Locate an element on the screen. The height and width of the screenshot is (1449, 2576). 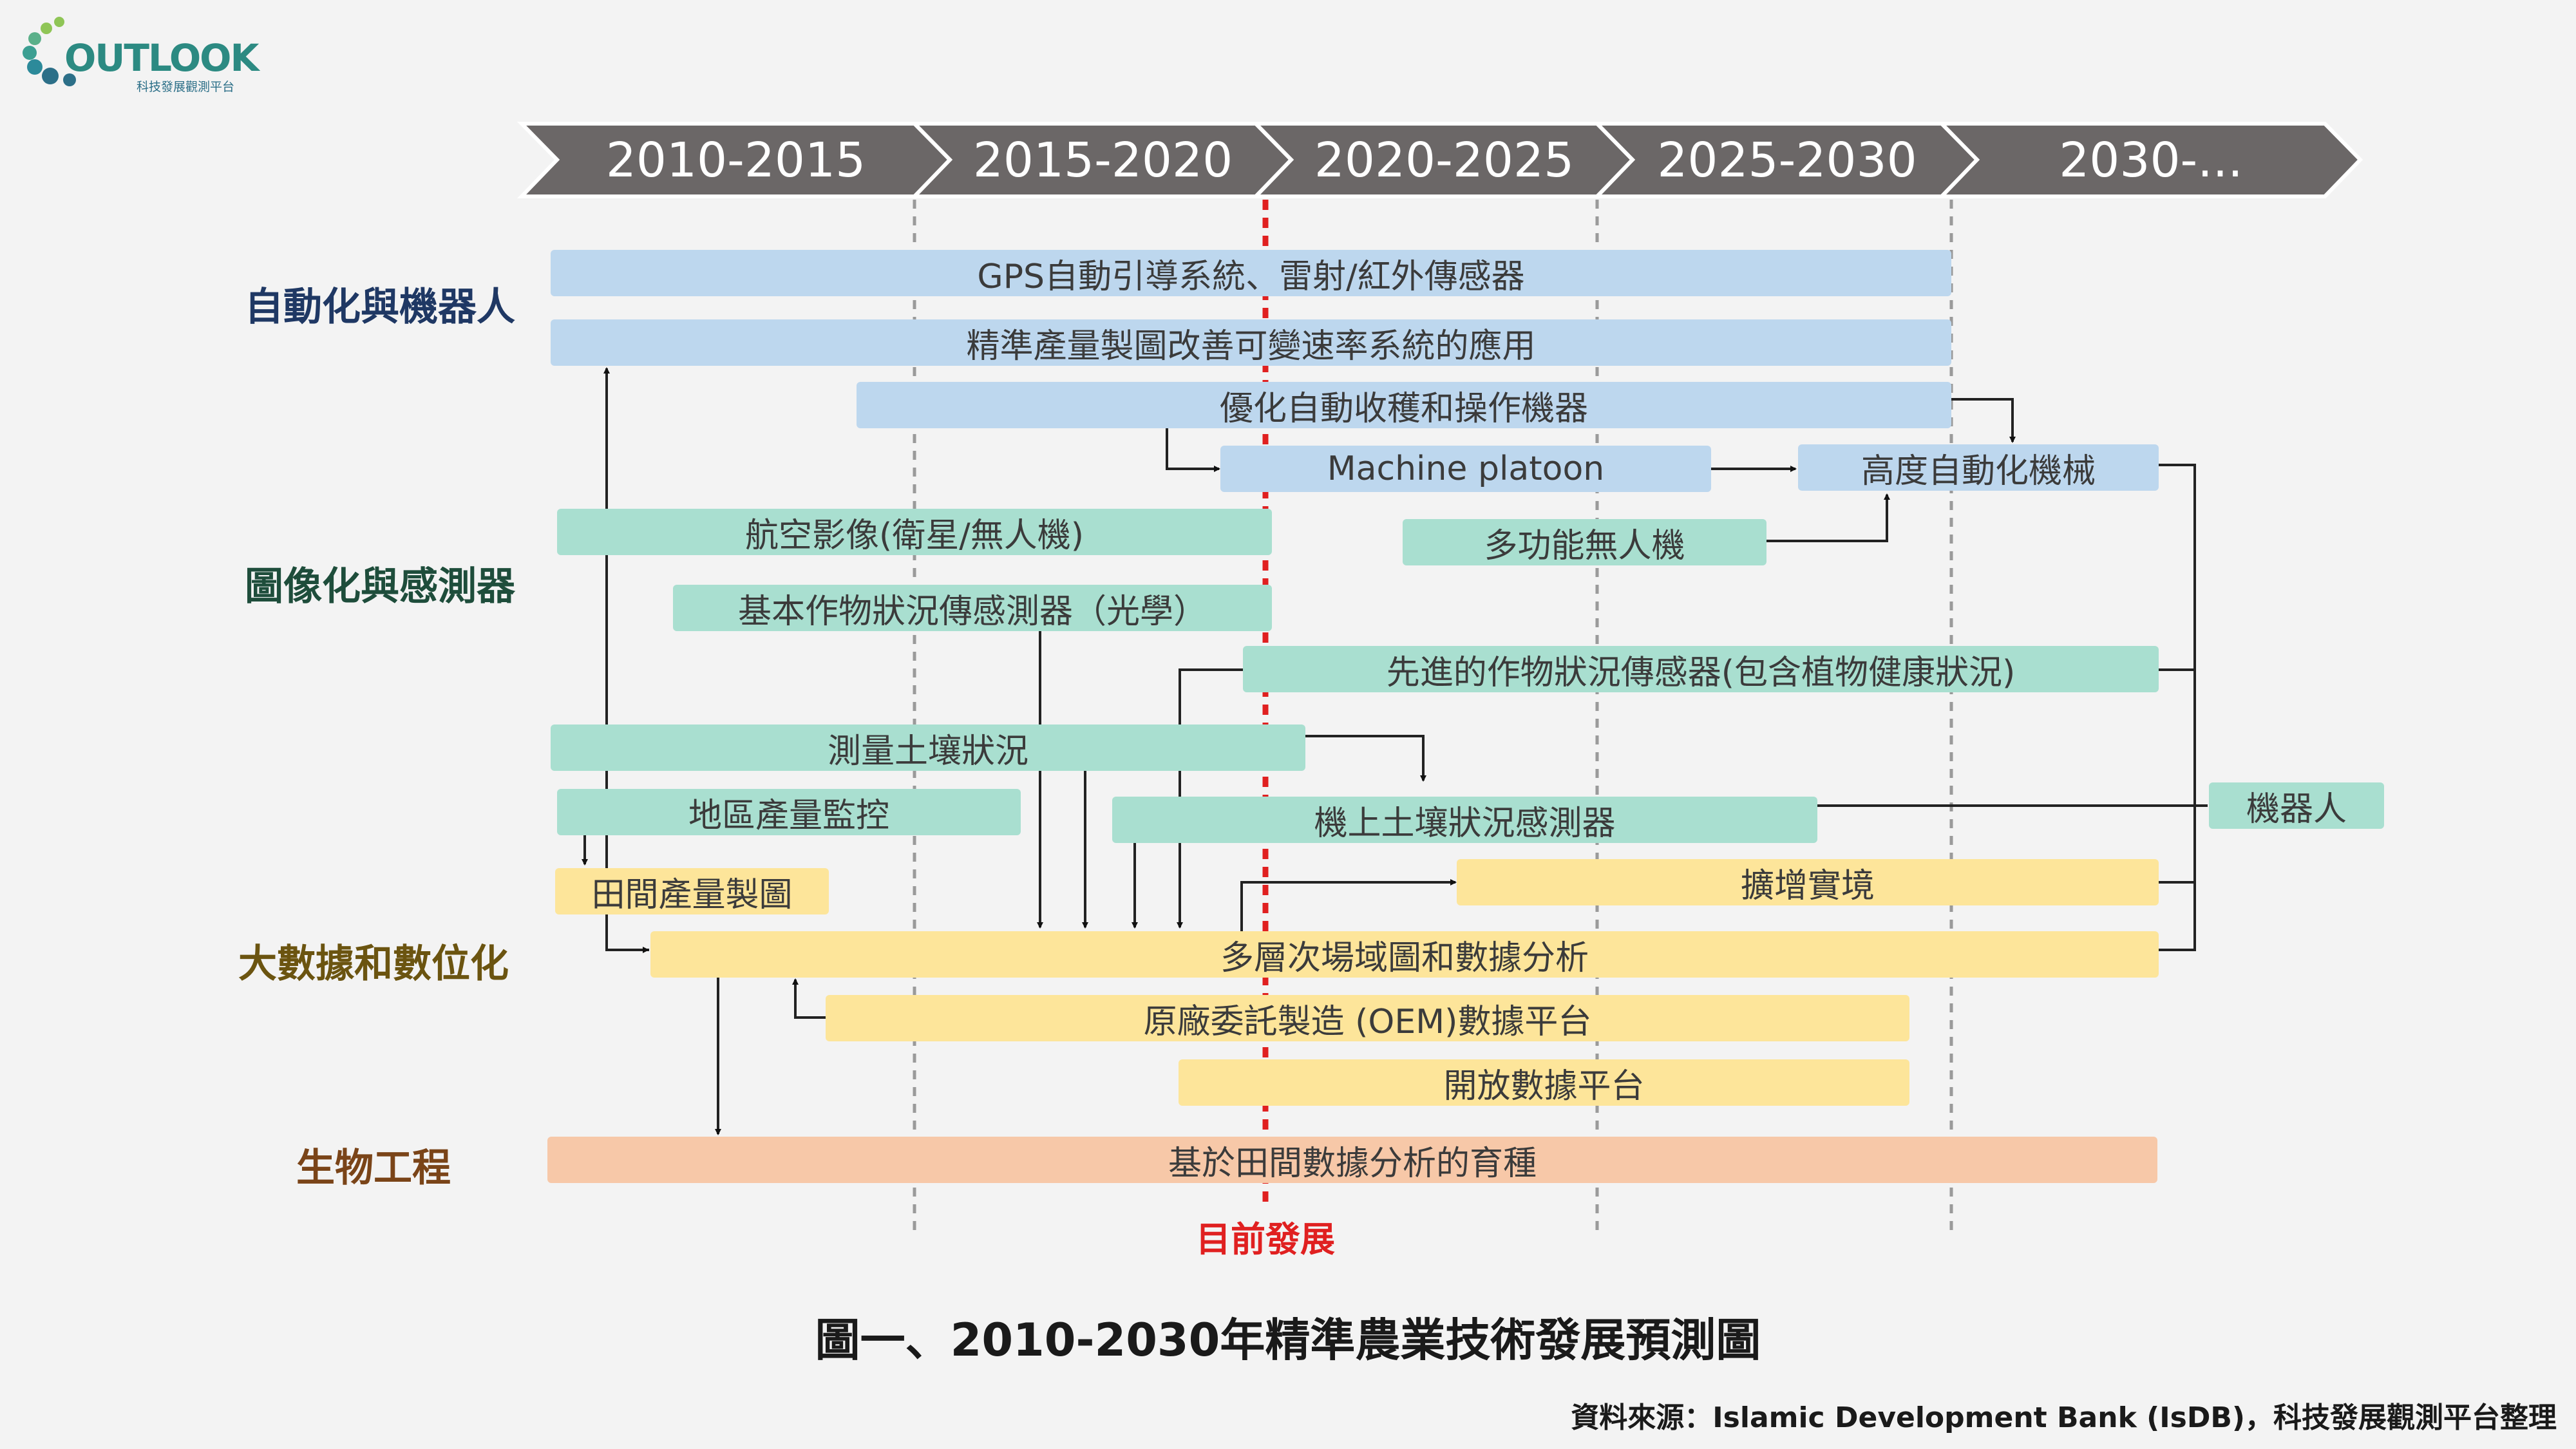
timeline-label: 2015-2020 is located at coordinates (1103, 160).